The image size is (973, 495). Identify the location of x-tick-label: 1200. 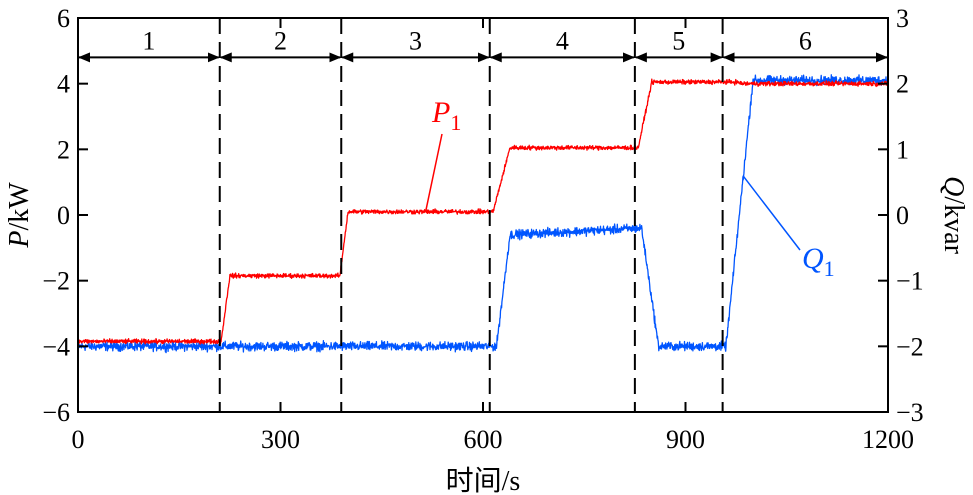
(888, 439).